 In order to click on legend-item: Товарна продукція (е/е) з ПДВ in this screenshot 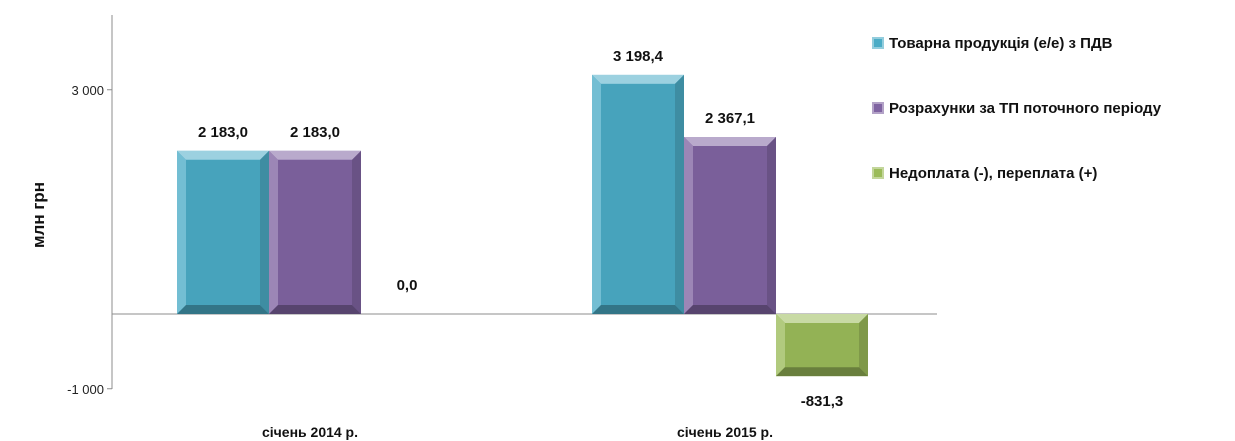, I will do `click(1052, 43)`.